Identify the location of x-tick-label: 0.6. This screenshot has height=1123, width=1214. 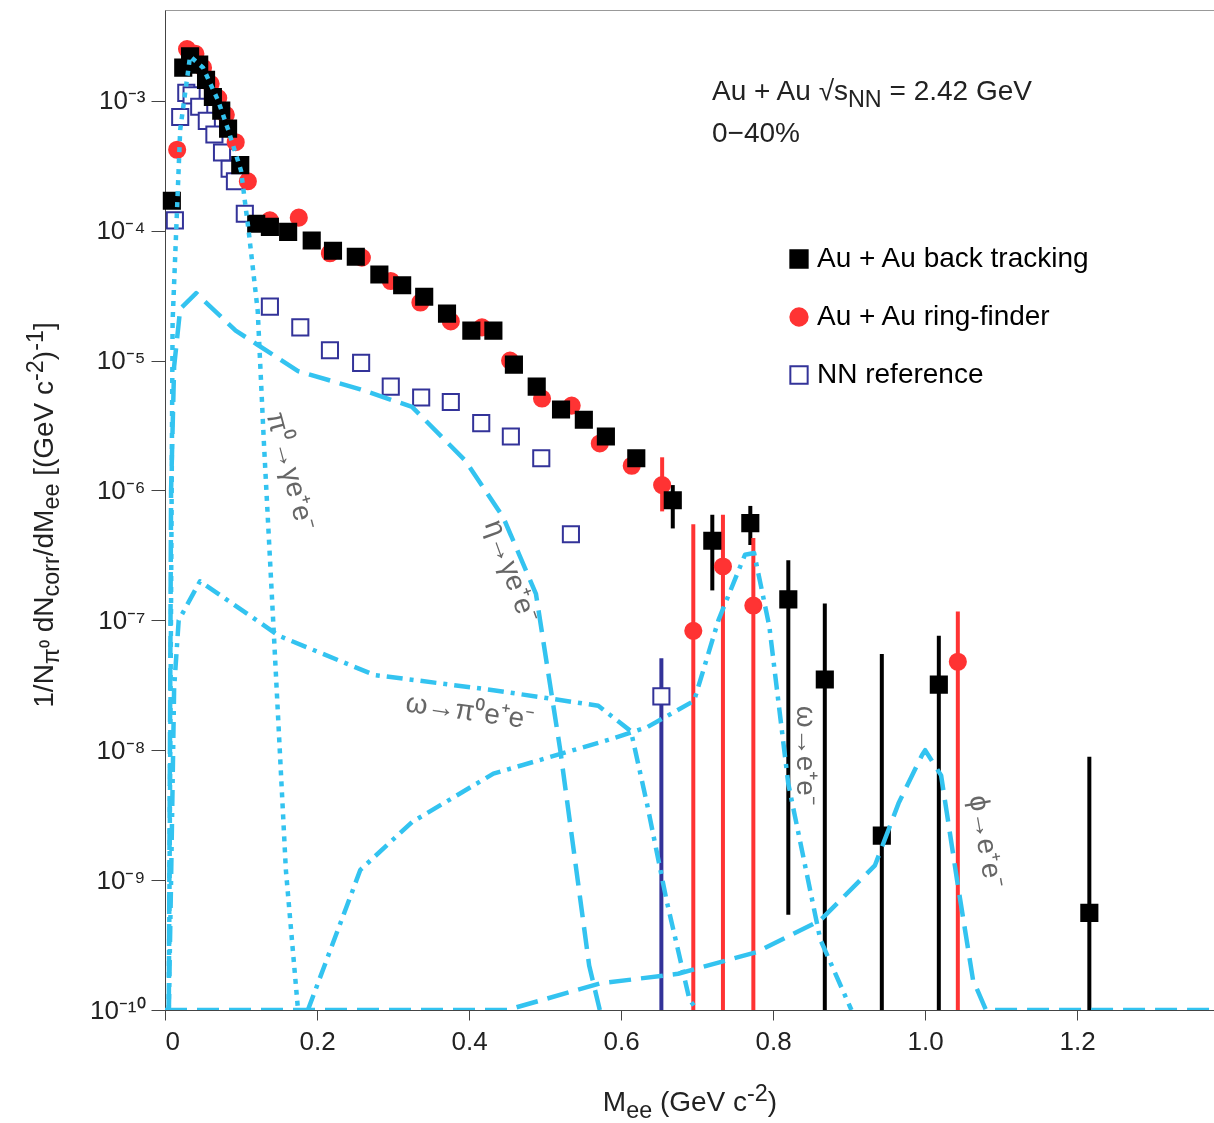
(621, 1040).